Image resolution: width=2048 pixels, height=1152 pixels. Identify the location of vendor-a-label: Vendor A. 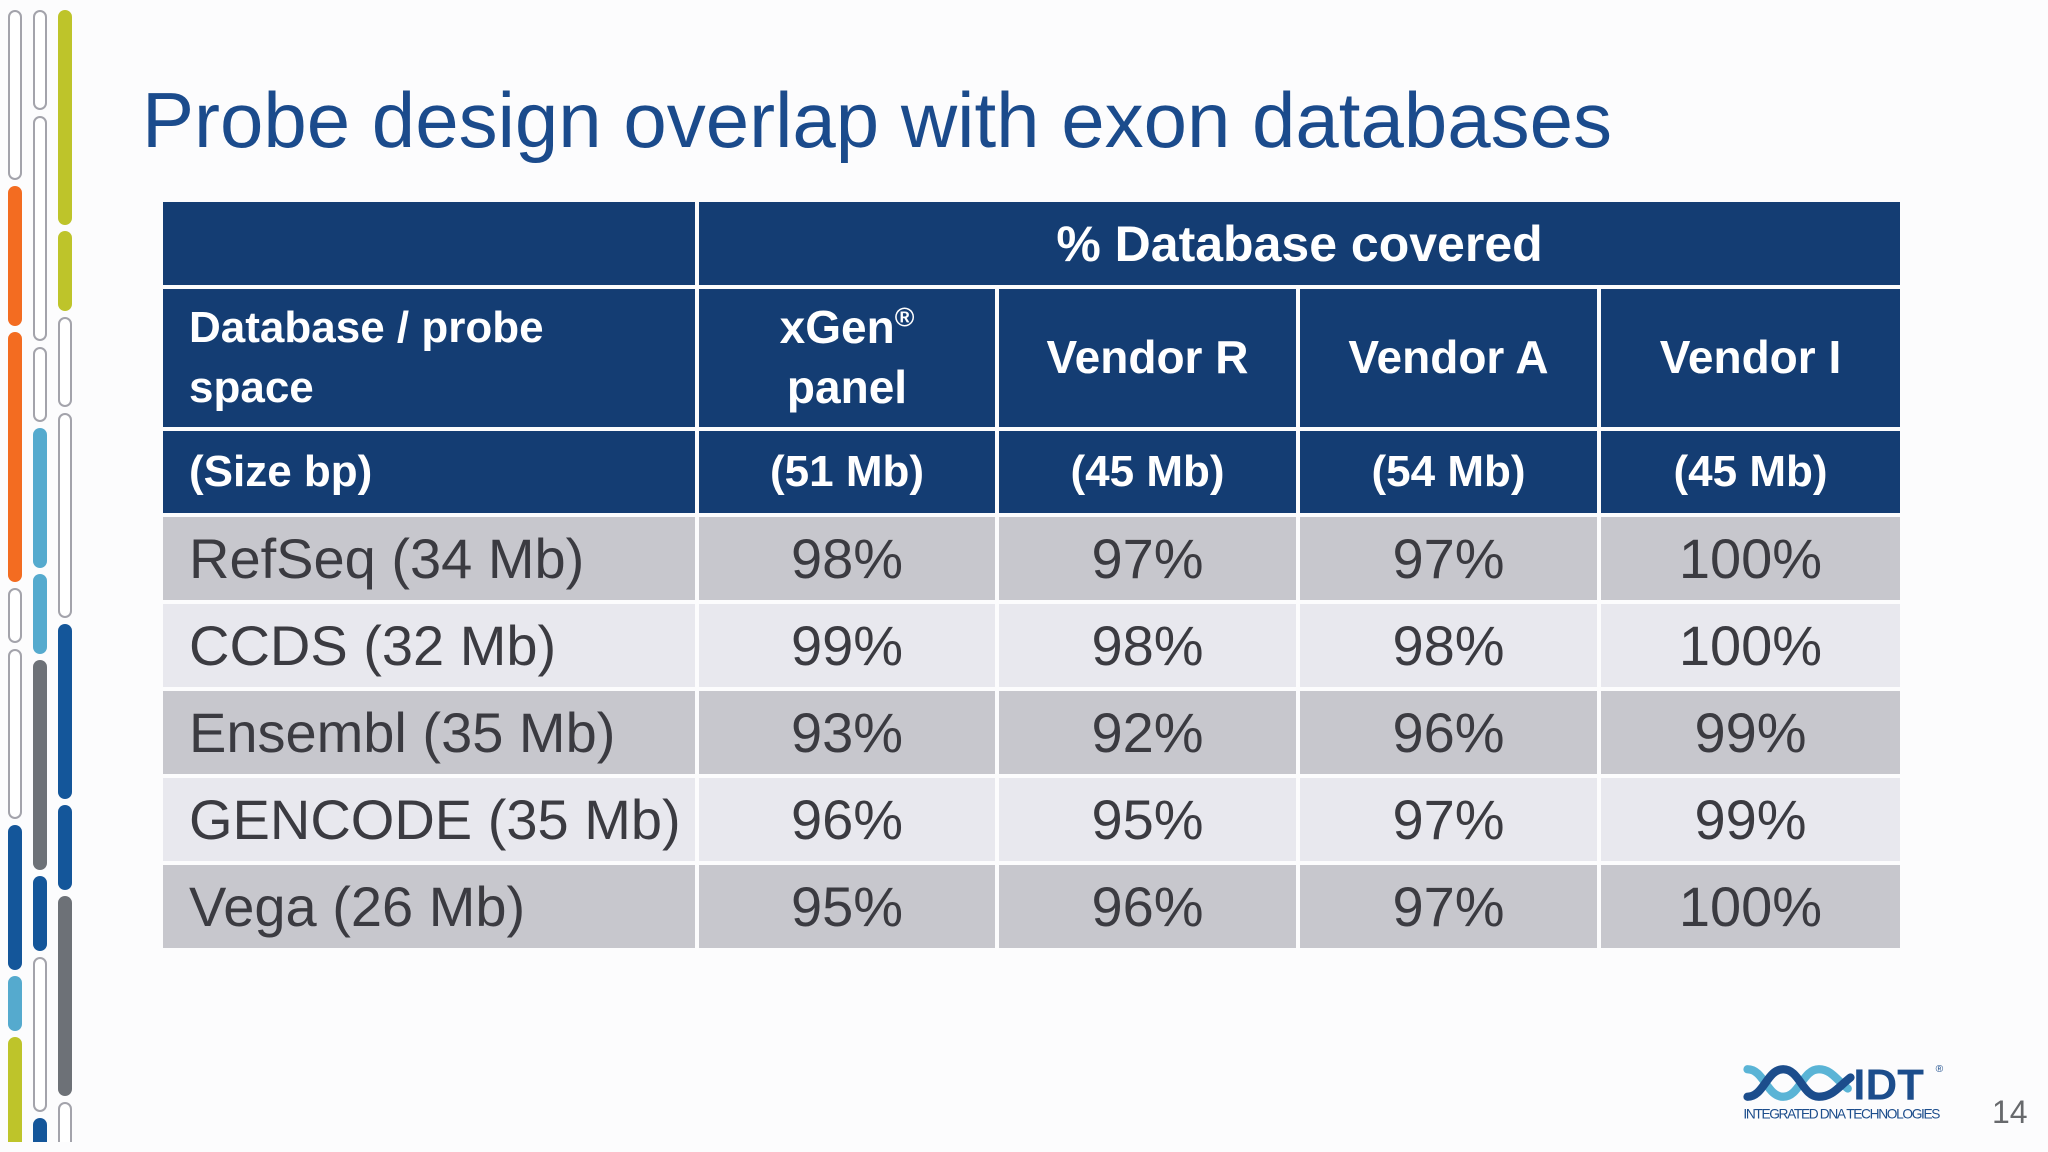
(1448, 357).